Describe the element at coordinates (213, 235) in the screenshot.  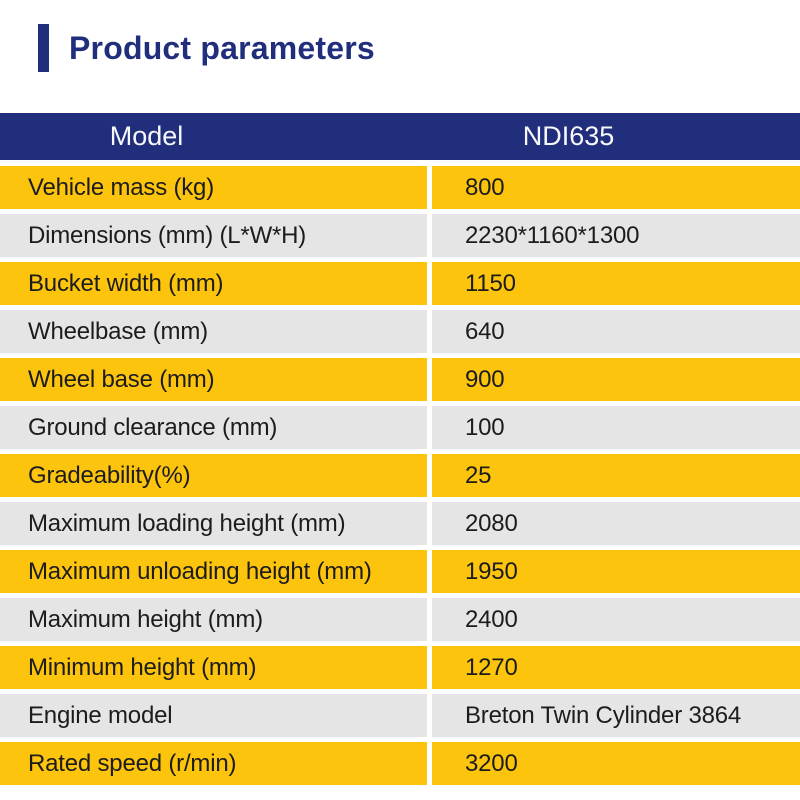
I see `row-label: Dimensions (mm) (L*W*H)` at that location.